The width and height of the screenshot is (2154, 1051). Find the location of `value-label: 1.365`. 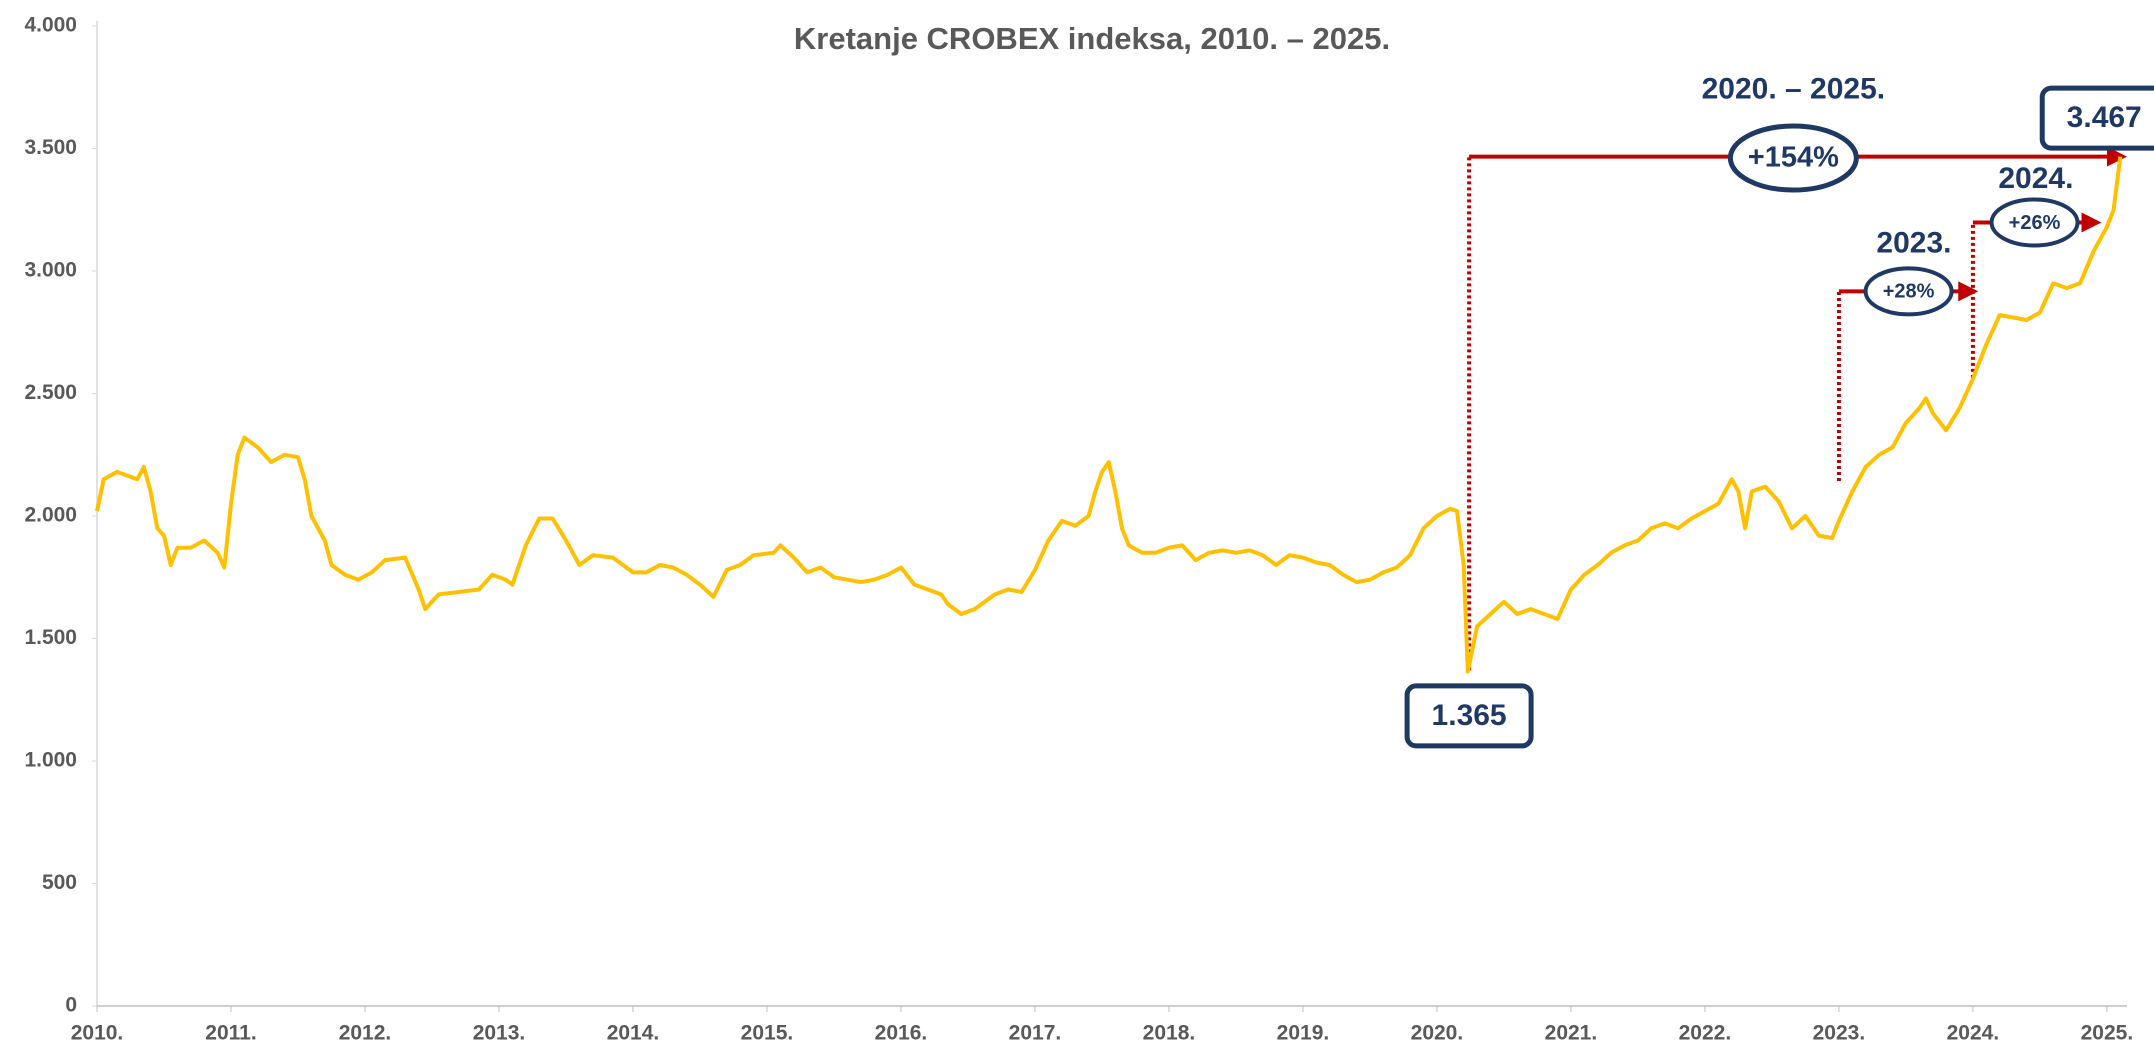

value-label: 1.365 is located at coordinates (1469, 715).